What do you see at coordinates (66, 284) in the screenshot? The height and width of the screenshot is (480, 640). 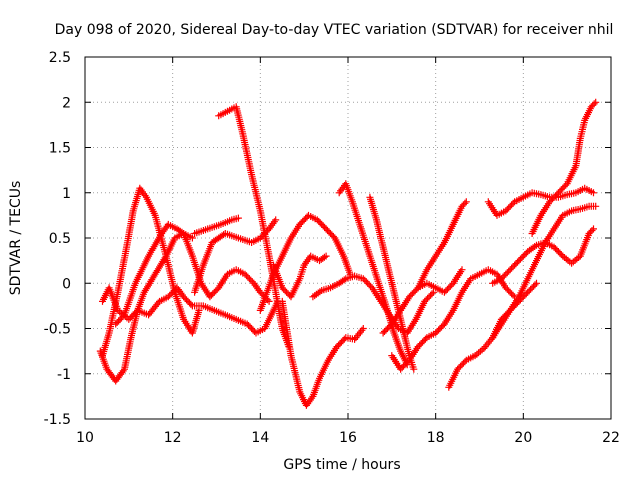 I see `y-tick-label: 0` at bounding box center [66, 284].